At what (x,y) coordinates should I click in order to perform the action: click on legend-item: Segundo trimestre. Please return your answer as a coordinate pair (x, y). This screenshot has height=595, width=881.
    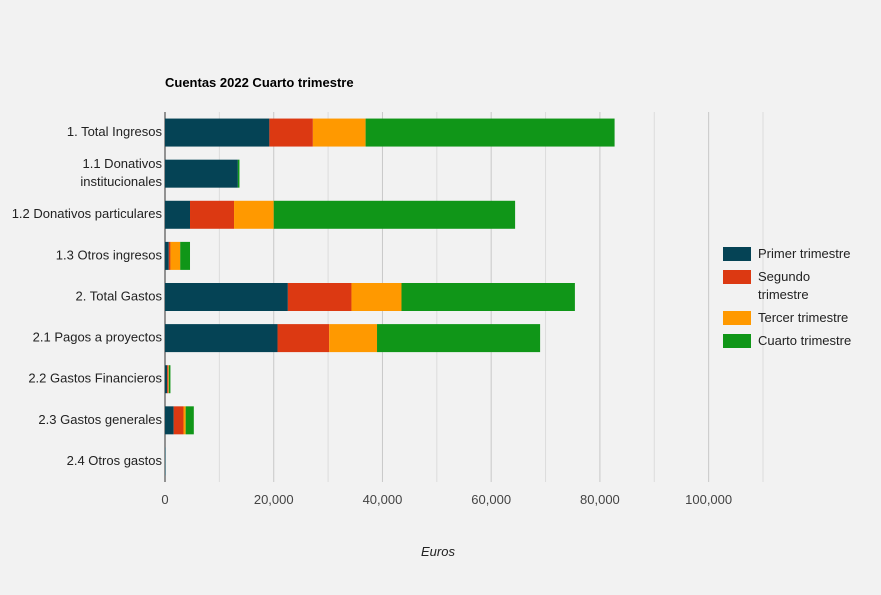
    Looking at the image, I should click on (766, 285).